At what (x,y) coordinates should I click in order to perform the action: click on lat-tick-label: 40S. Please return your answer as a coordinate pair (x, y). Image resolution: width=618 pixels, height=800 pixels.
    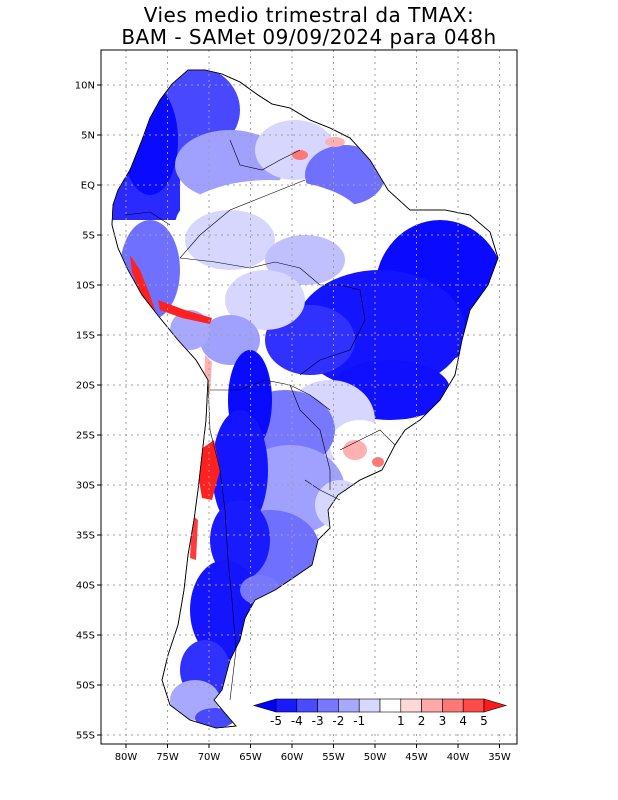
    Looking at the image, I should click on (85, 586).